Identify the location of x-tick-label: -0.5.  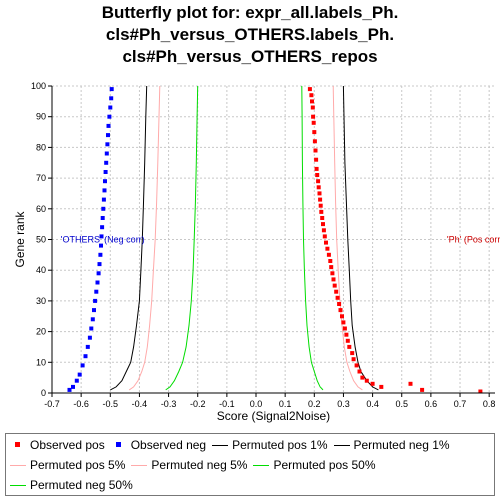
(111, 404).